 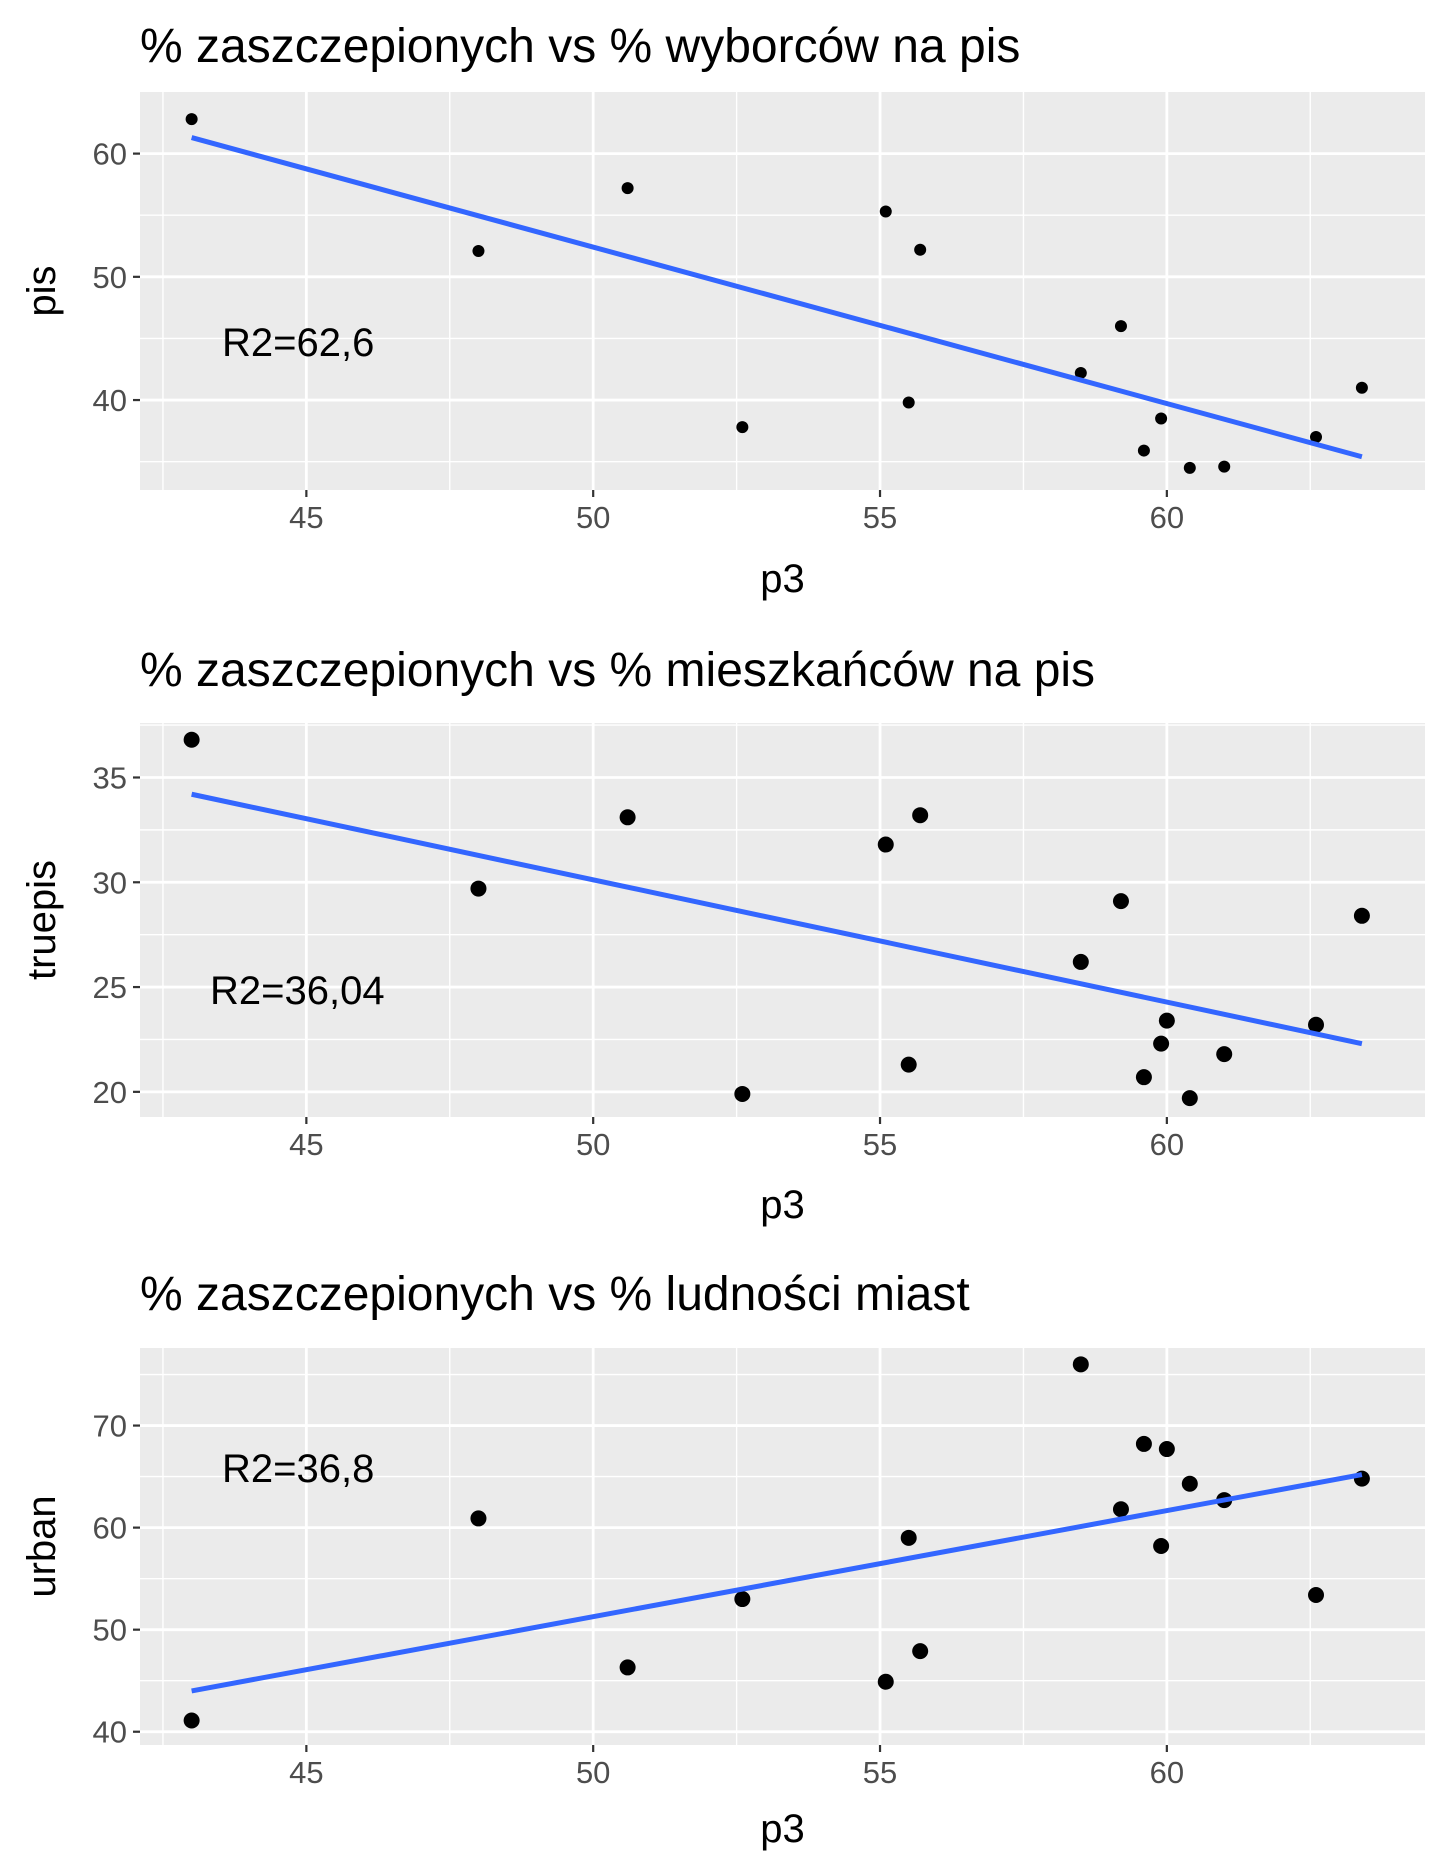 What do you see at coordinates (110, 1092) in the screenshot?
I see `y-tick-label: 20` at bounding box center [110, 1092].